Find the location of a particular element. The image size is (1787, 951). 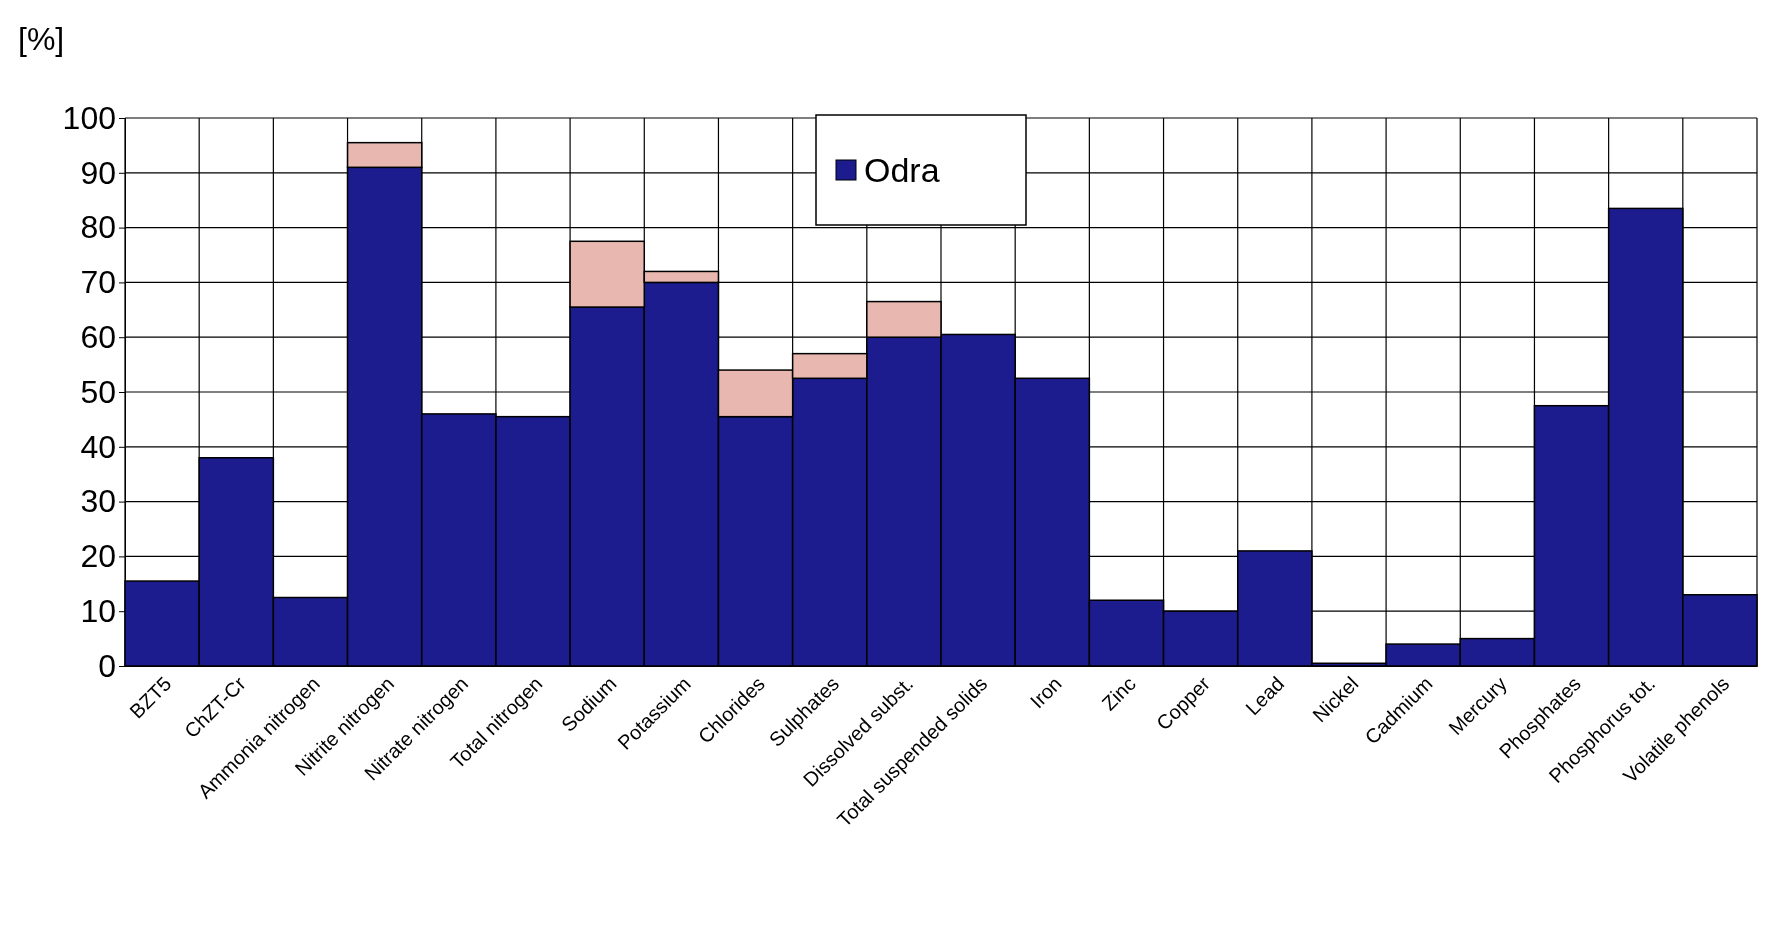

y-tick-label: 70 is located at coordinates (98, 282).